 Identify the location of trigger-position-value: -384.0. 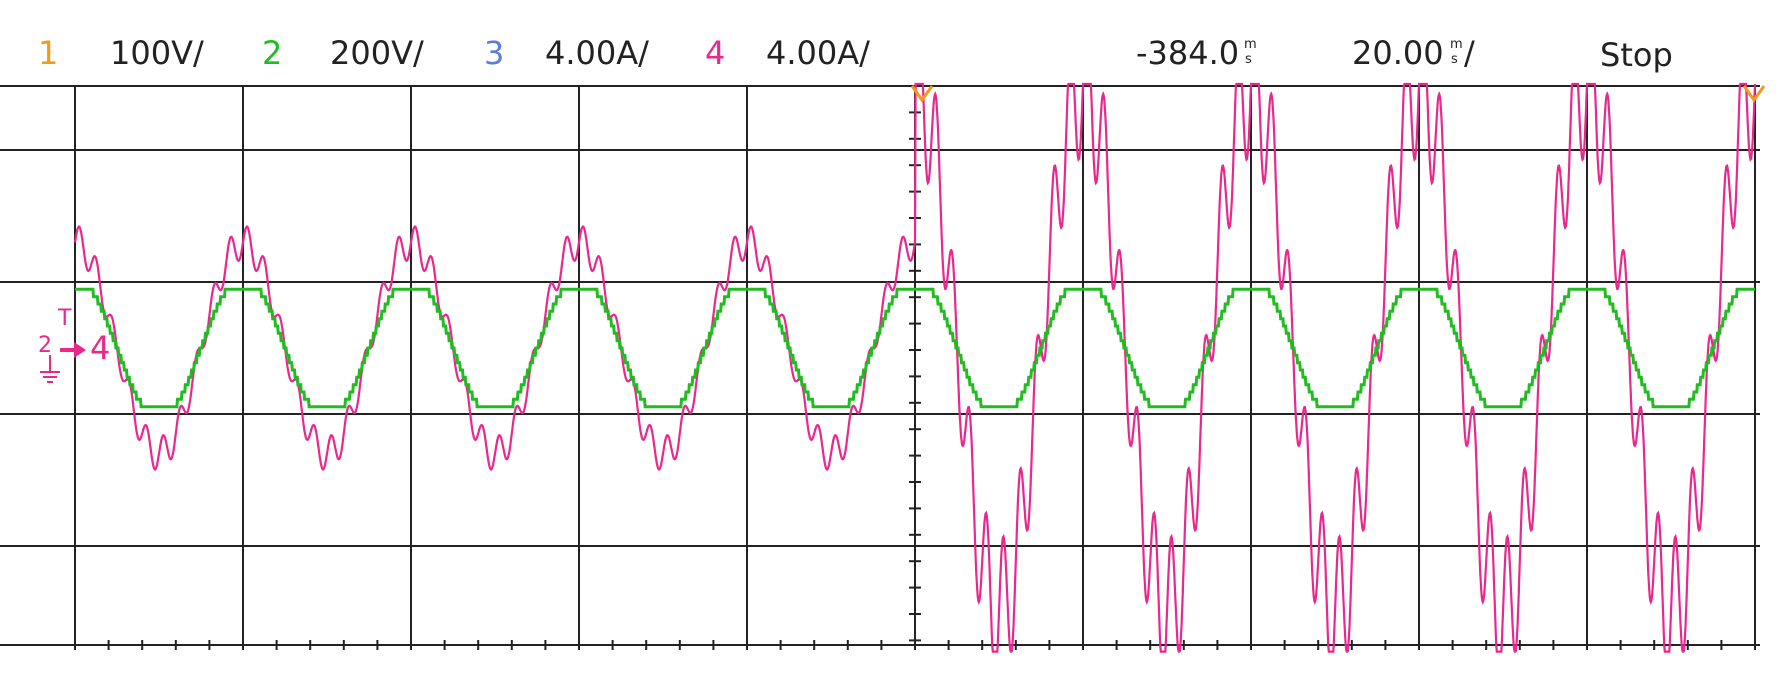
(1187, 53).